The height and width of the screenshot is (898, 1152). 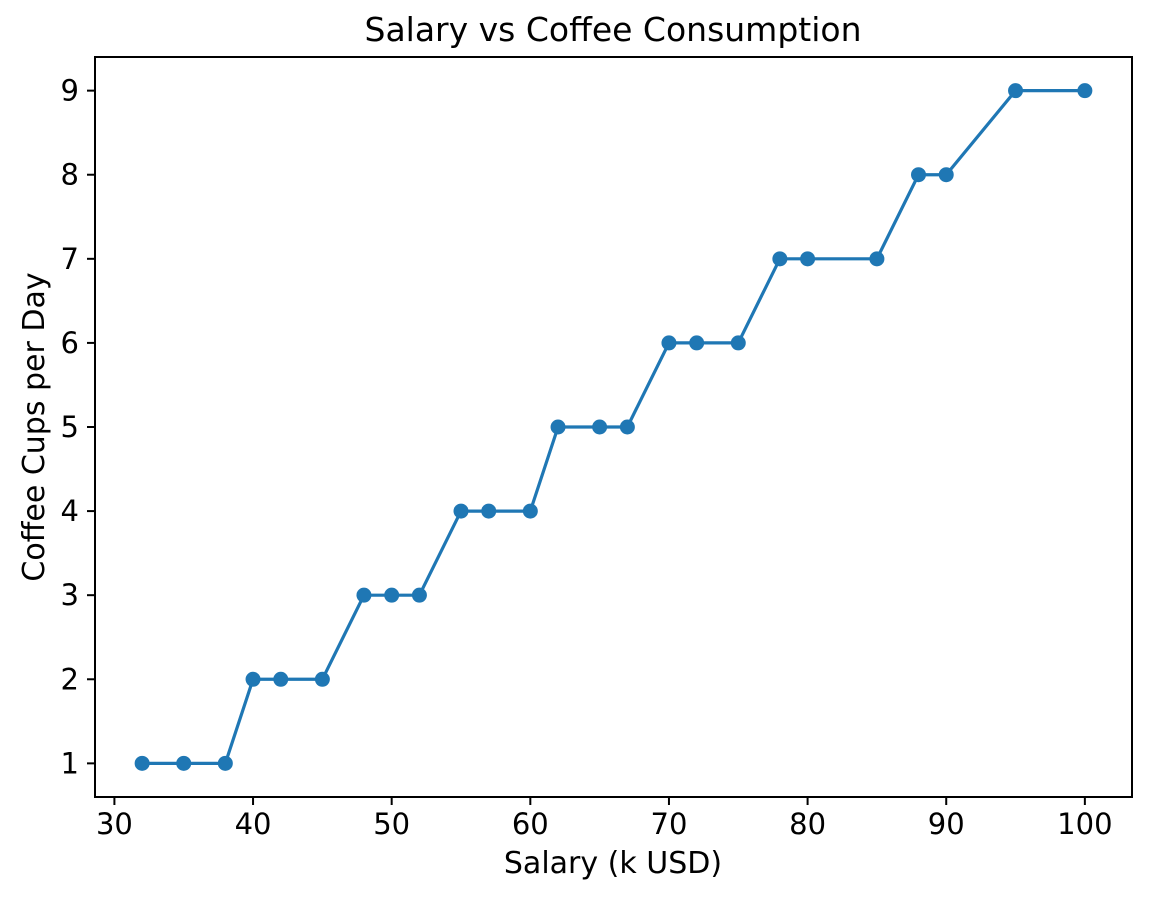 I want to click on y-tick-label: 1, so click(x=70, y=763).